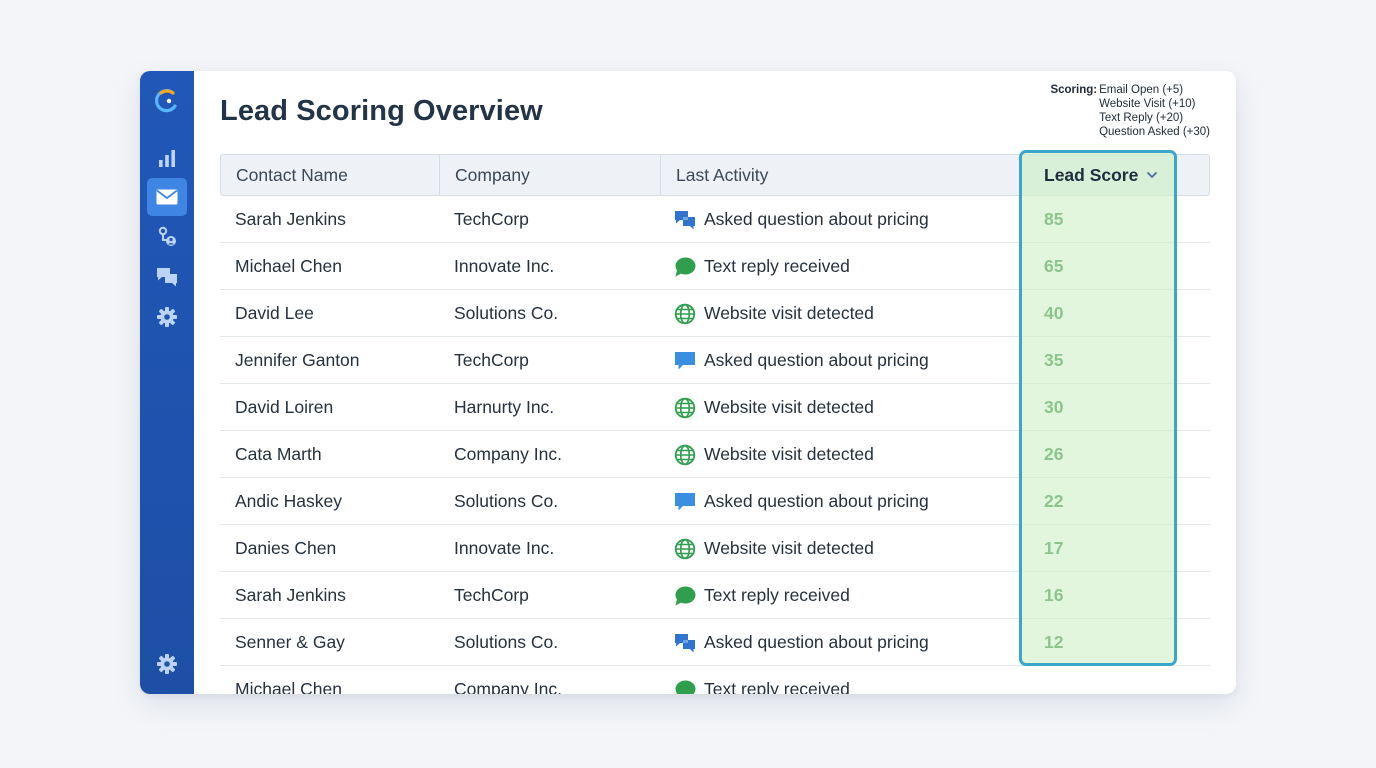 The width and height of the screenshot is (1376, 768). Describe the element at coordinates (1141, 90) in the screenshot. I see `scoring-legend-item: Email Open (+5)` at that location.